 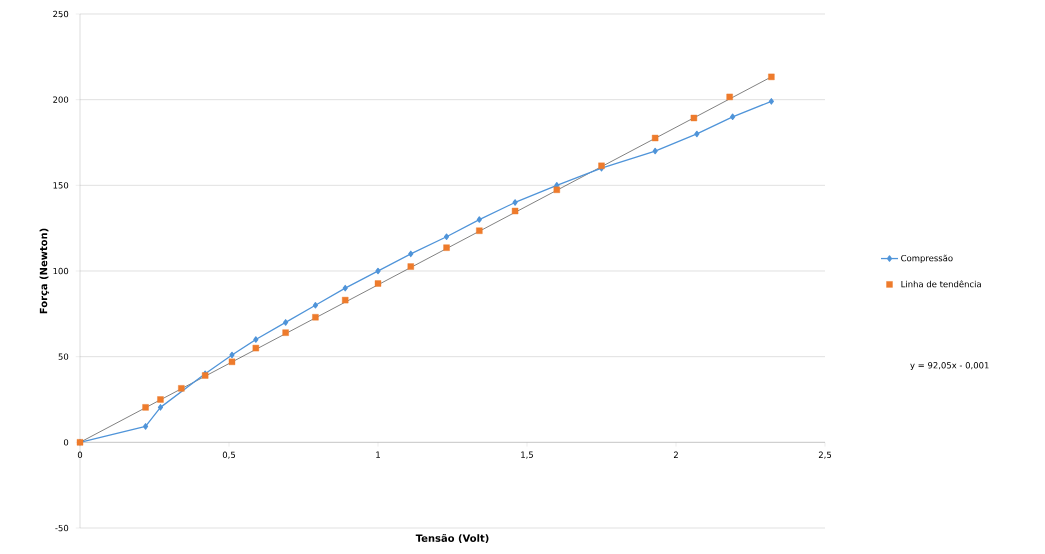 I want to click on text: y = 92,05x - 0,001, so click(x=949, y=366).